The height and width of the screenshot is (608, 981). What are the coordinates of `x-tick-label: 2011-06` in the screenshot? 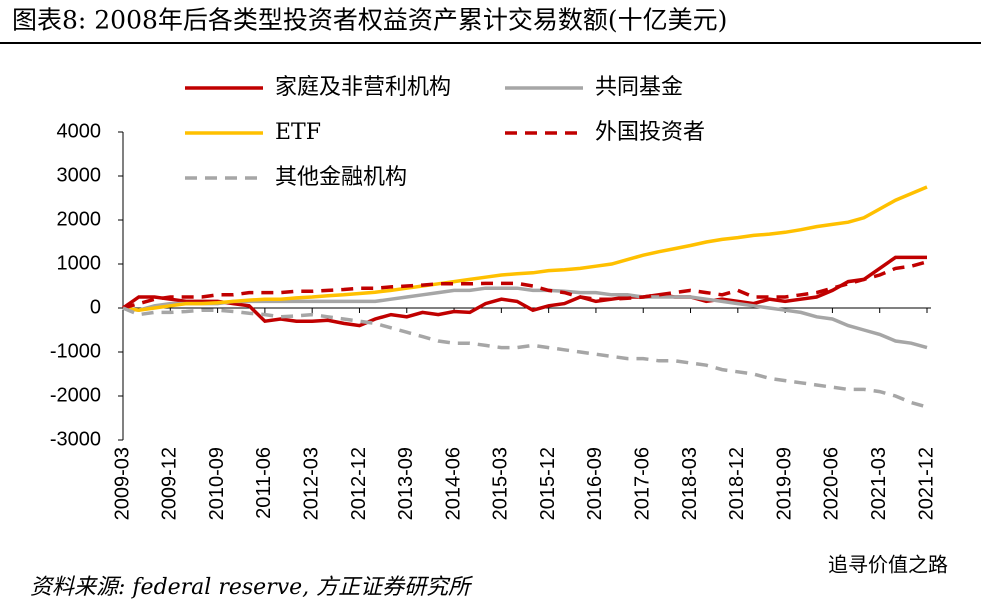 It's located at (264, 483).